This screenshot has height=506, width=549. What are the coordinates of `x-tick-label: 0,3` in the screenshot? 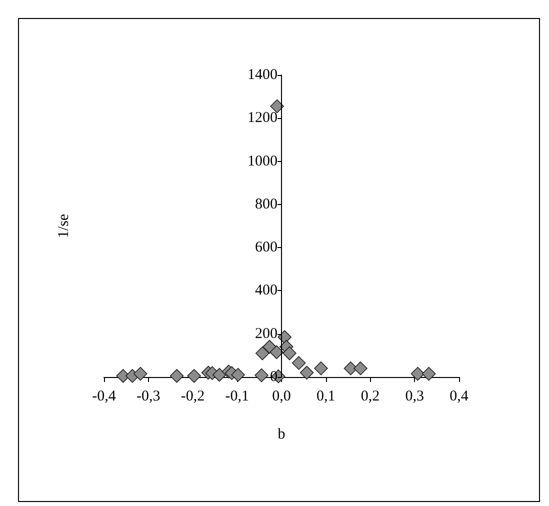 It's located at (414, 396).